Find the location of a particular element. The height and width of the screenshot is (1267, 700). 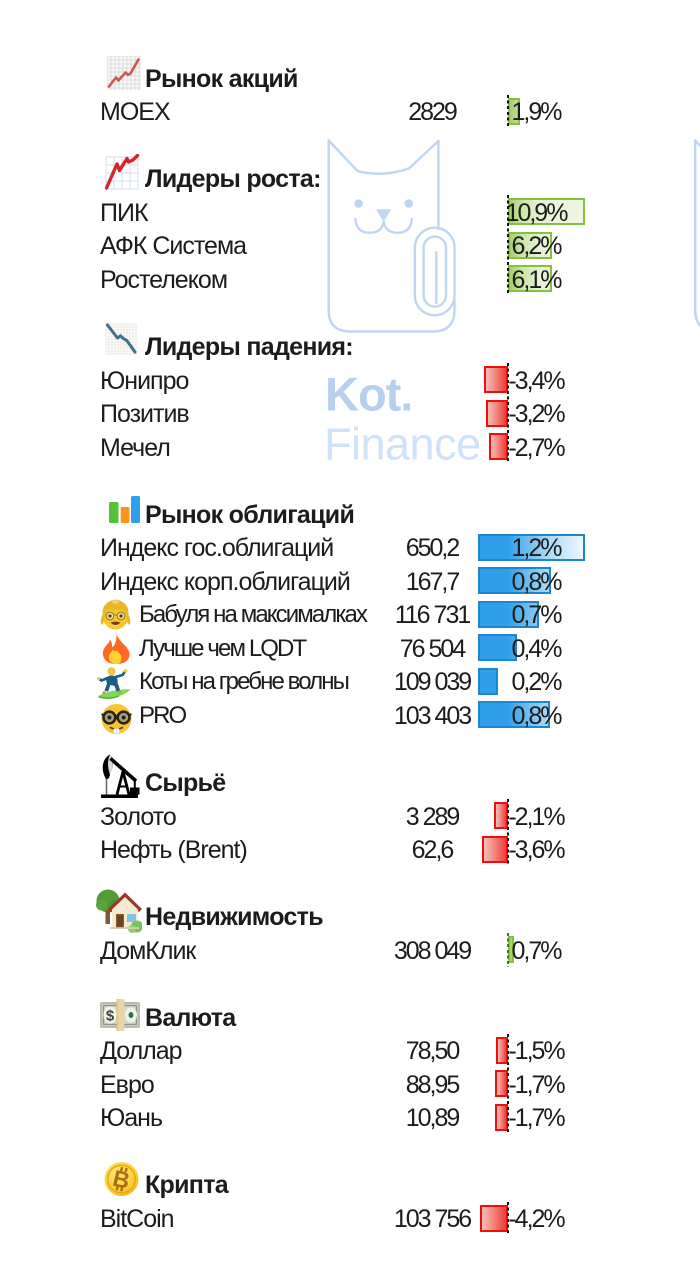

svg-text: Kot. is located at coordinates (368, 394).